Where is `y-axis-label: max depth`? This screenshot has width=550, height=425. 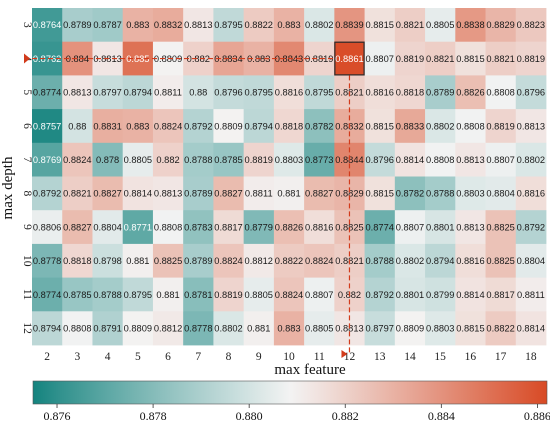 y-axis-label: max depth is located at coordinates (8, 187).